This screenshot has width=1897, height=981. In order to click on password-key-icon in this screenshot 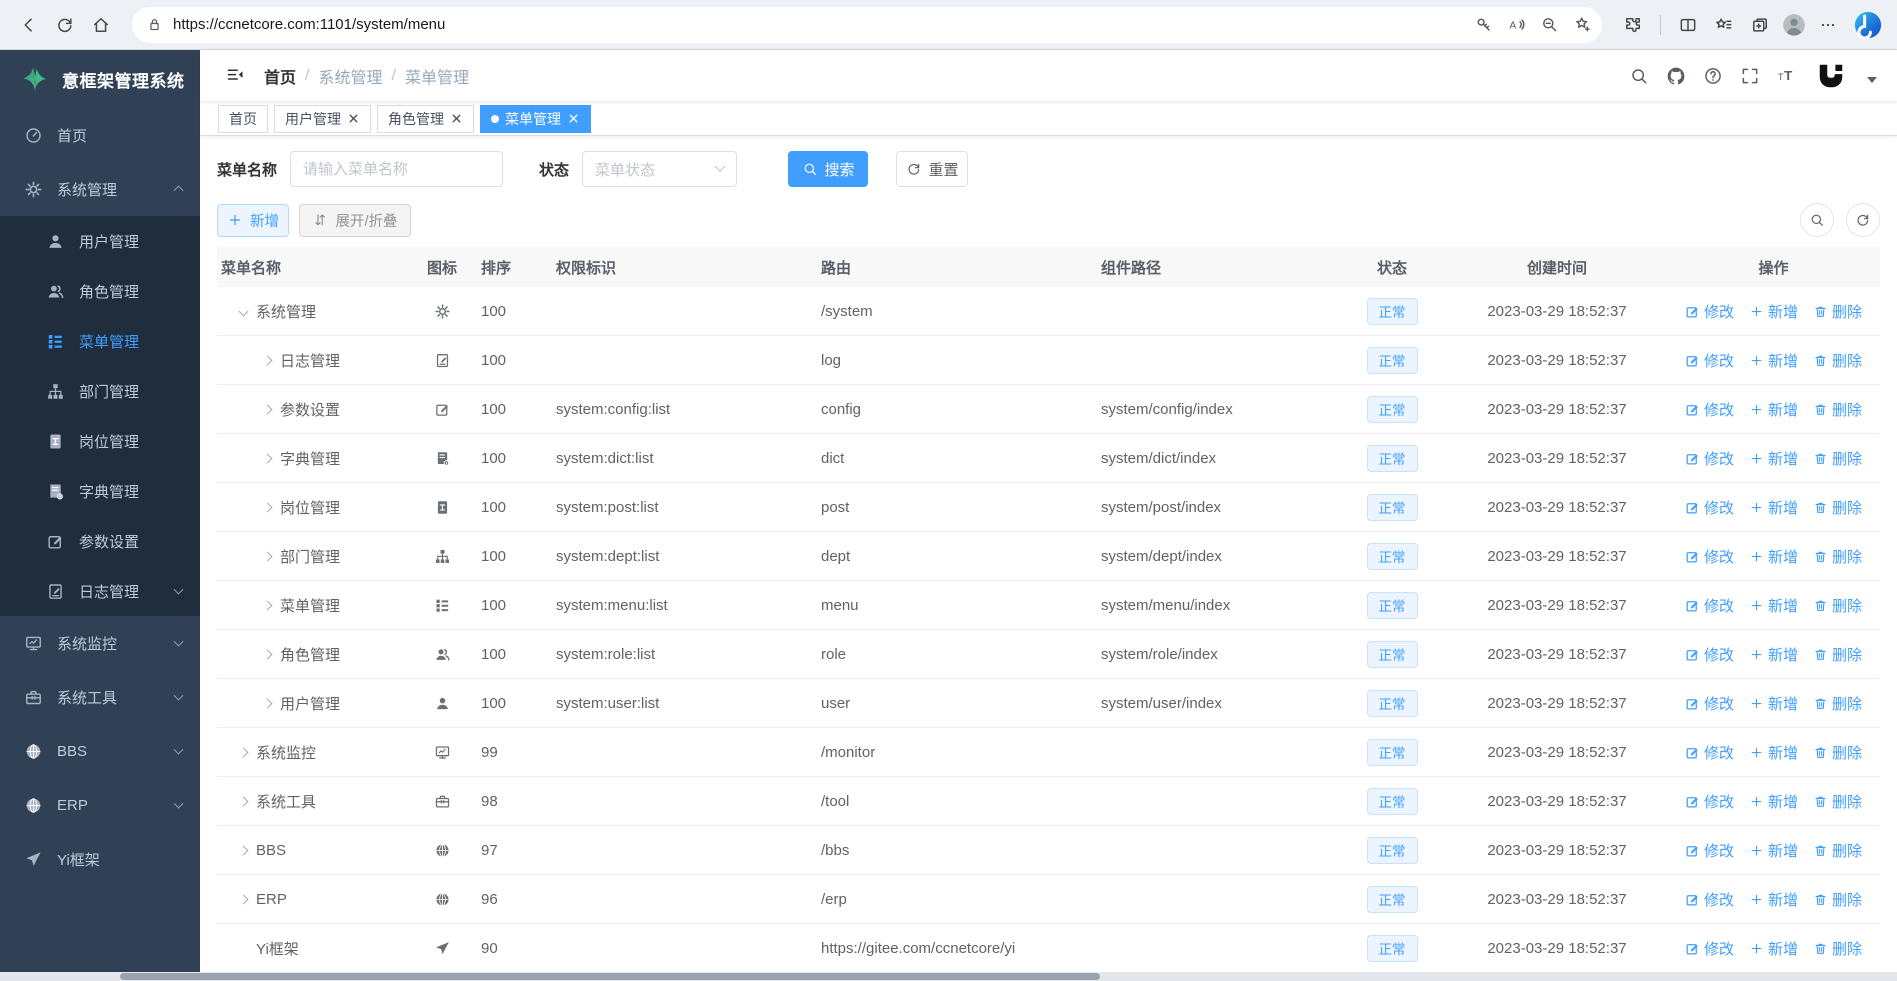, I will do `click(1483, 24)`.